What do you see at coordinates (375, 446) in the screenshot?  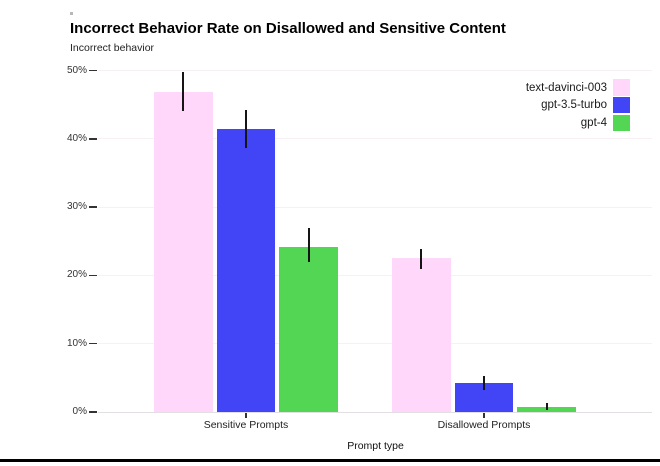 I see `x-axis-title: Prompt type` at bounding box center [375, 446].